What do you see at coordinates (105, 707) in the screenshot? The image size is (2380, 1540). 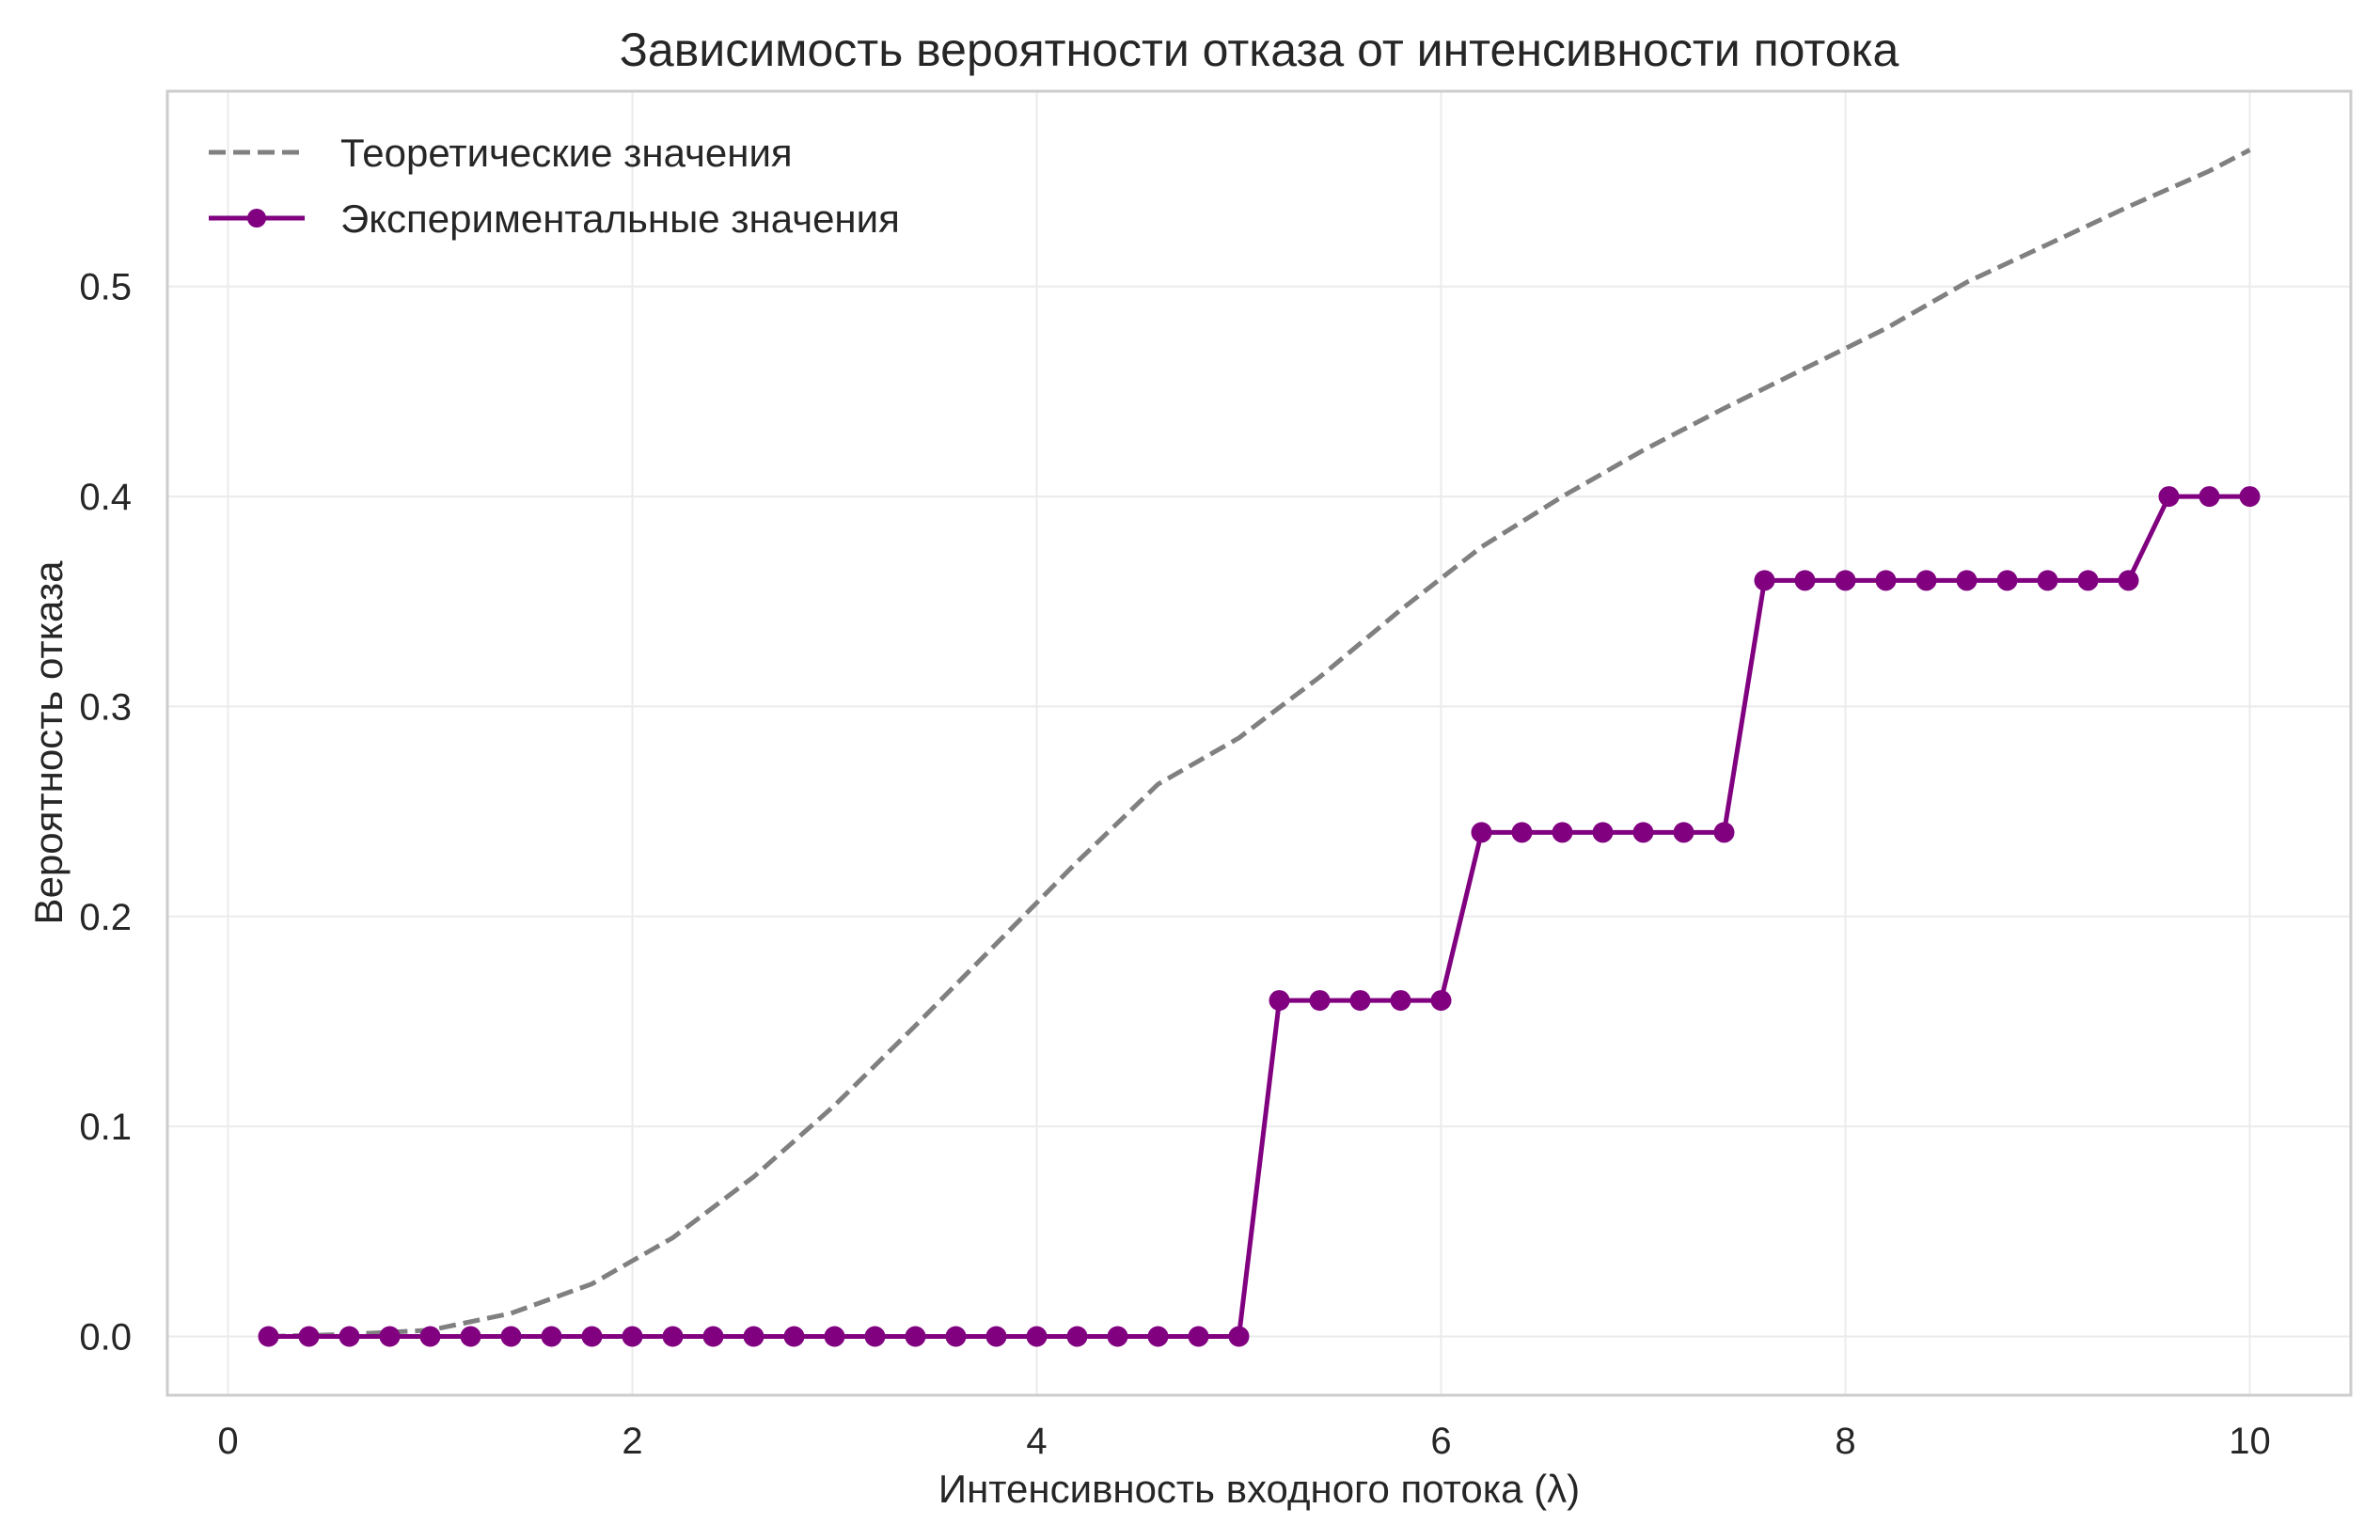 I see `y-tick-label: 0.3` at bounding box center [105, 707].